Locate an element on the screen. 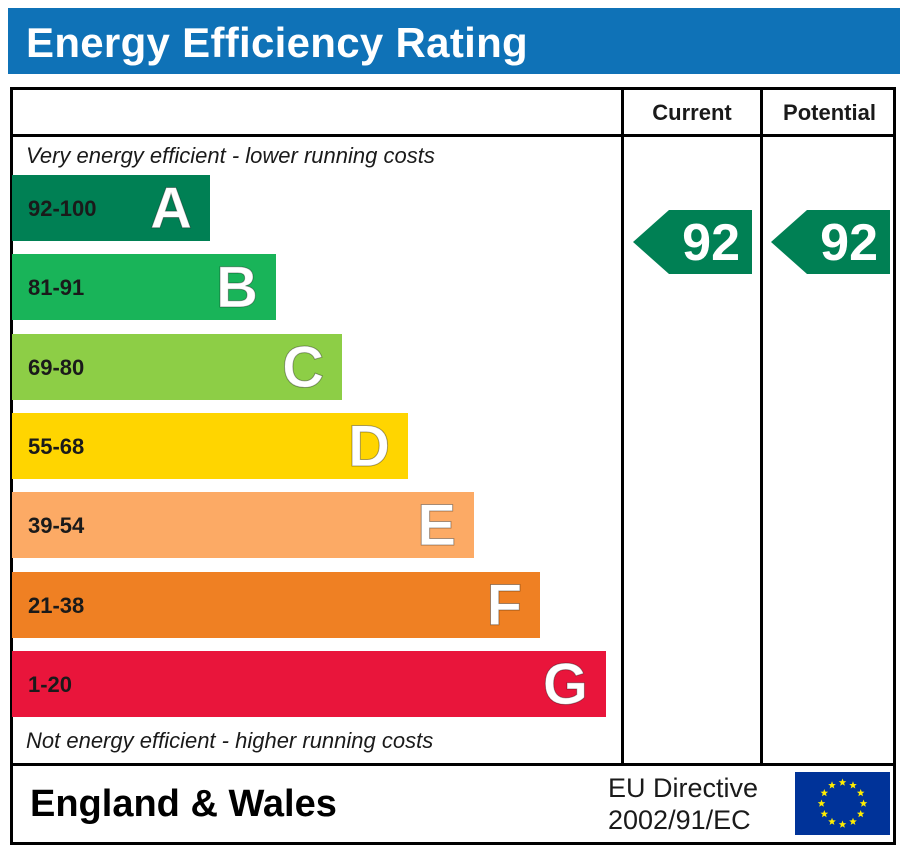 Image resolution: width=907 pixels, height=853 pixels. band-range-label: 92-100 is located at coordinates (62, 208).